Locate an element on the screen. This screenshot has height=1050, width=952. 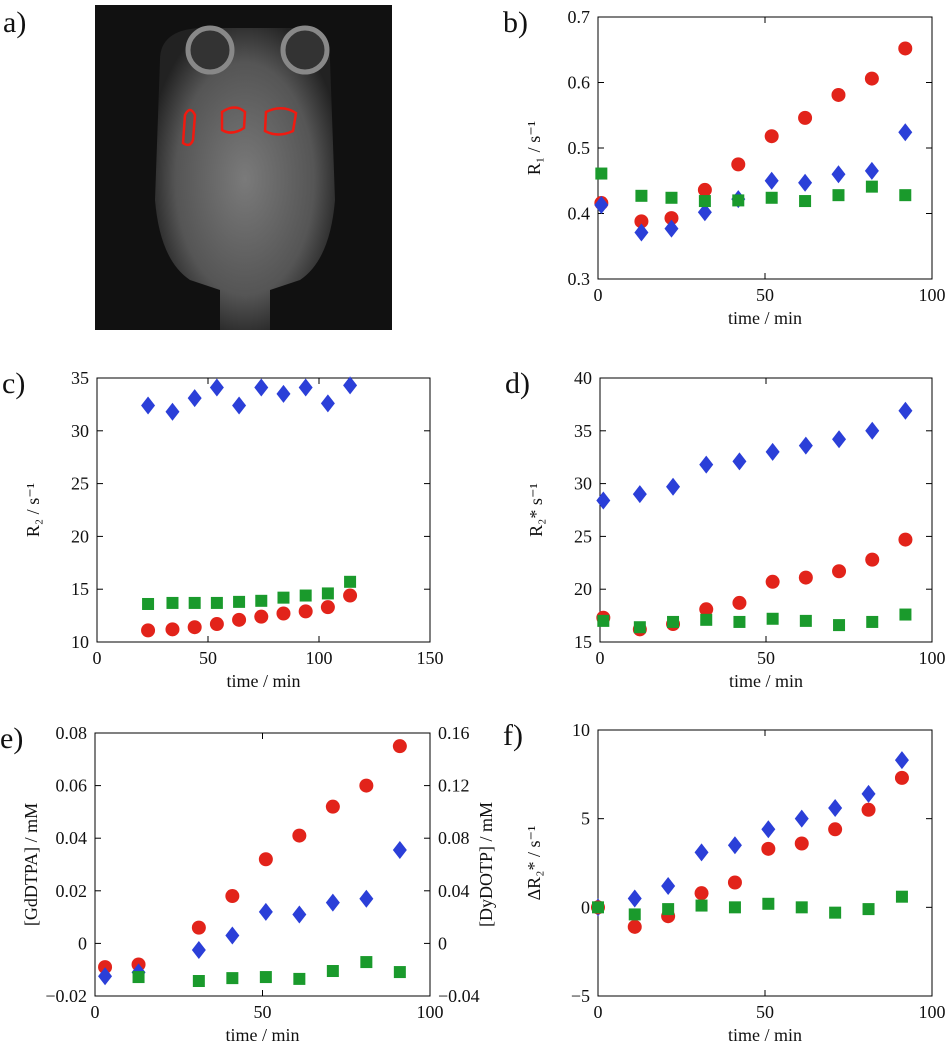
y-tick-label: −5 is located at coordinates (580, 996).